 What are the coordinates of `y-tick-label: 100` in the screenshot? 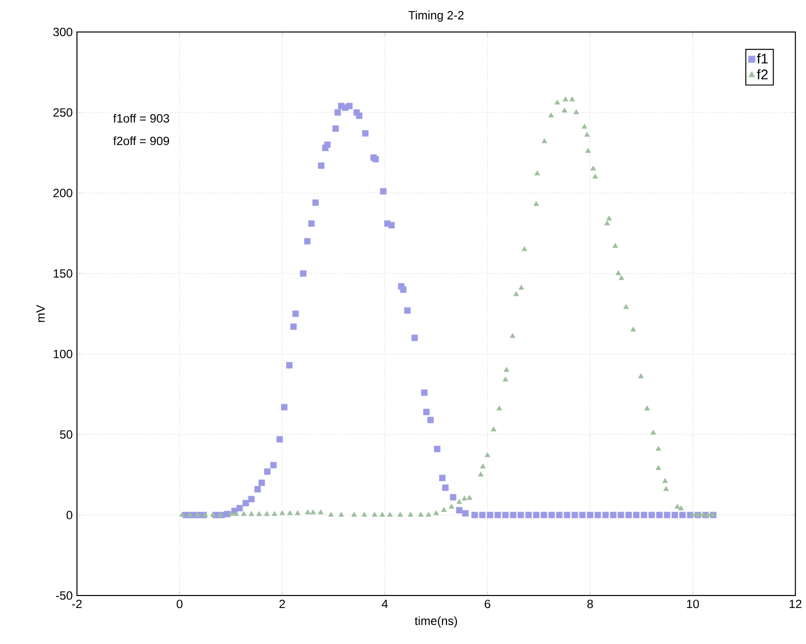 It's located at (63, 354).